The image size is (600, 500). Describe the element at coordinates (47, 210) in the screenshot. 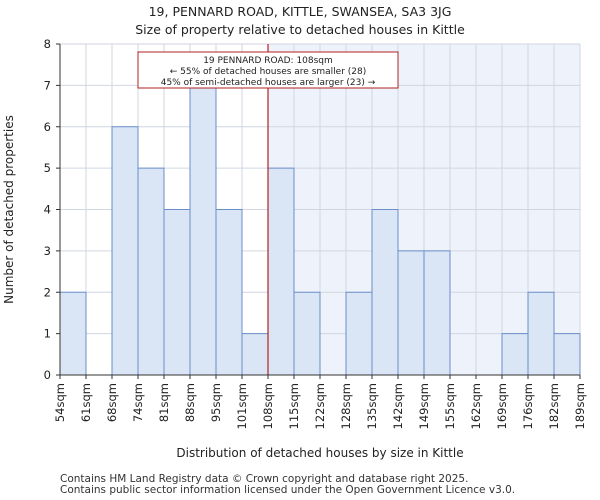

I see `y-tick-label: 4` at that location.